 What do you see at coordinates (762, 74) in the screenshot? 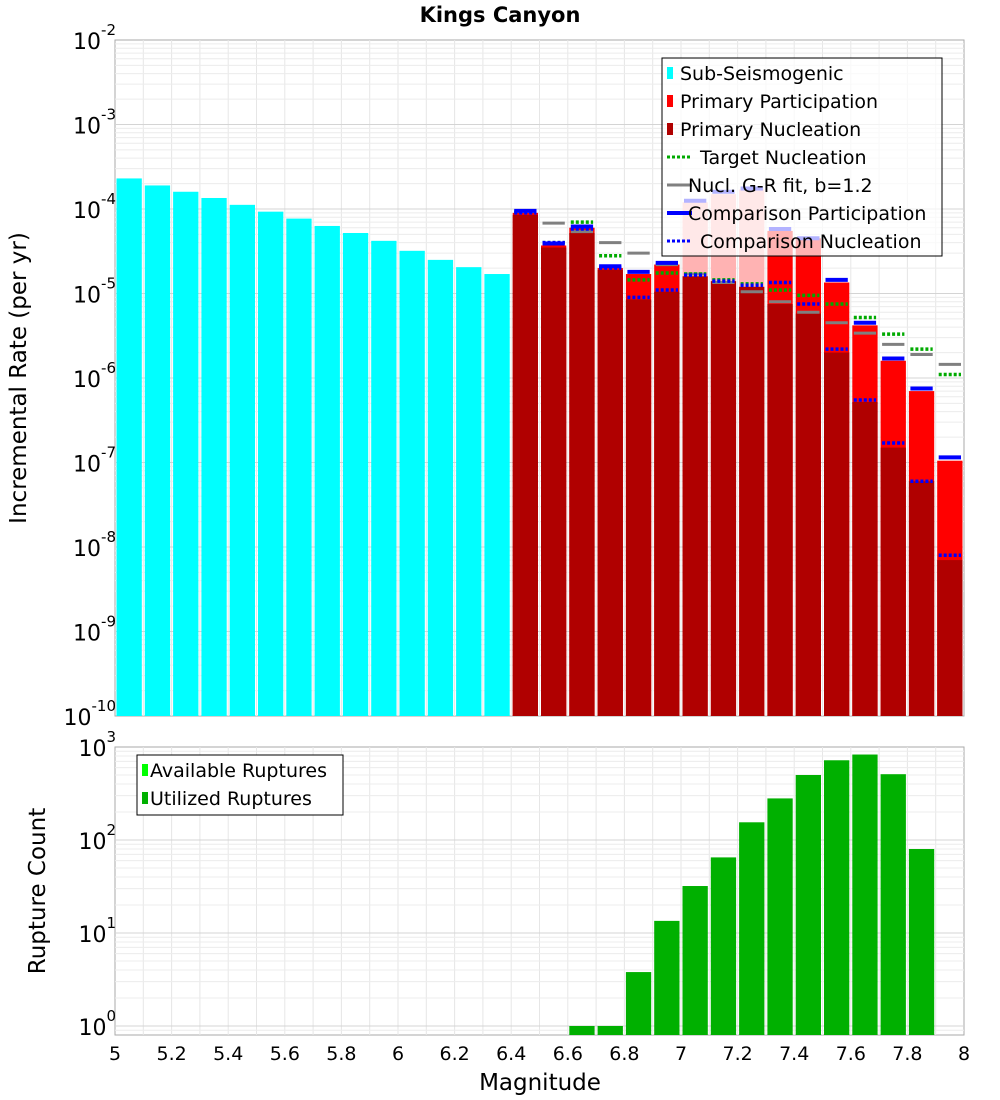
I see `legend-label: Sub-Seismogenic` at bounding box center [762, 74].